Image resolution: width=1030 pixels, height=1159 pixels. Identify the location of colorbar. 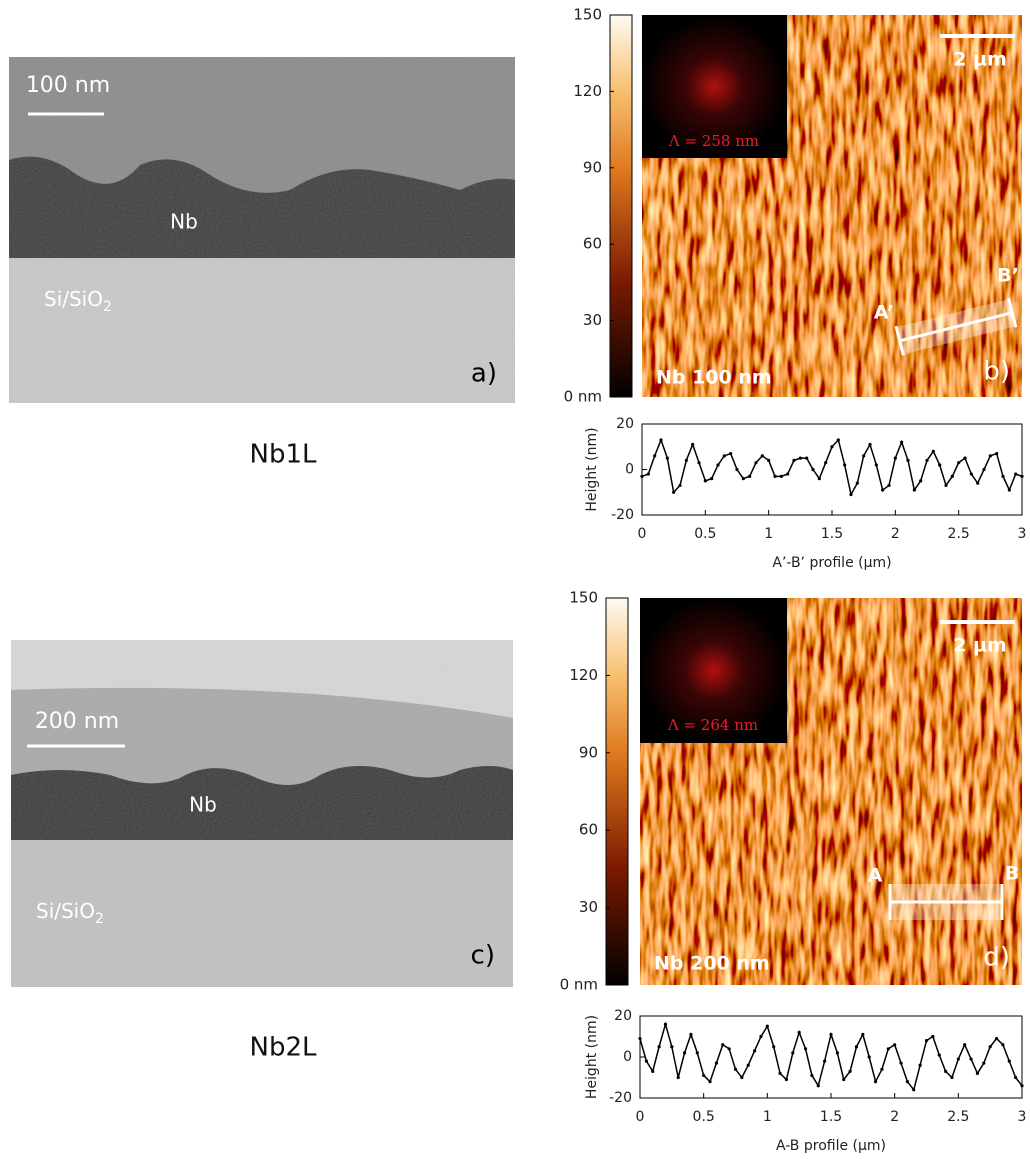
(621, 206).